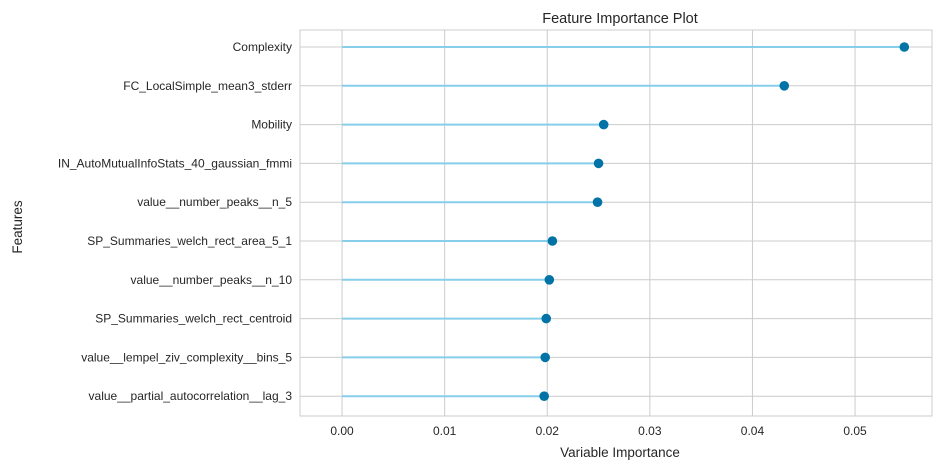 The image size is (940, 468). Describe the element at coordinates (207, 86) in the screenshot. I see `y-tick-label: FC_LocalSimple_mean3_stderr` at that location.